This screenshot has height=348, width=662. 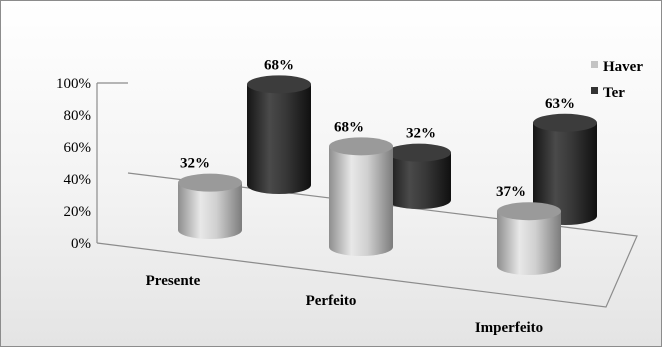 What do you see at coordinates (78, 116) in the screenshot?
I see `y-tick-label: 80%` at bounding box center [78, 116].